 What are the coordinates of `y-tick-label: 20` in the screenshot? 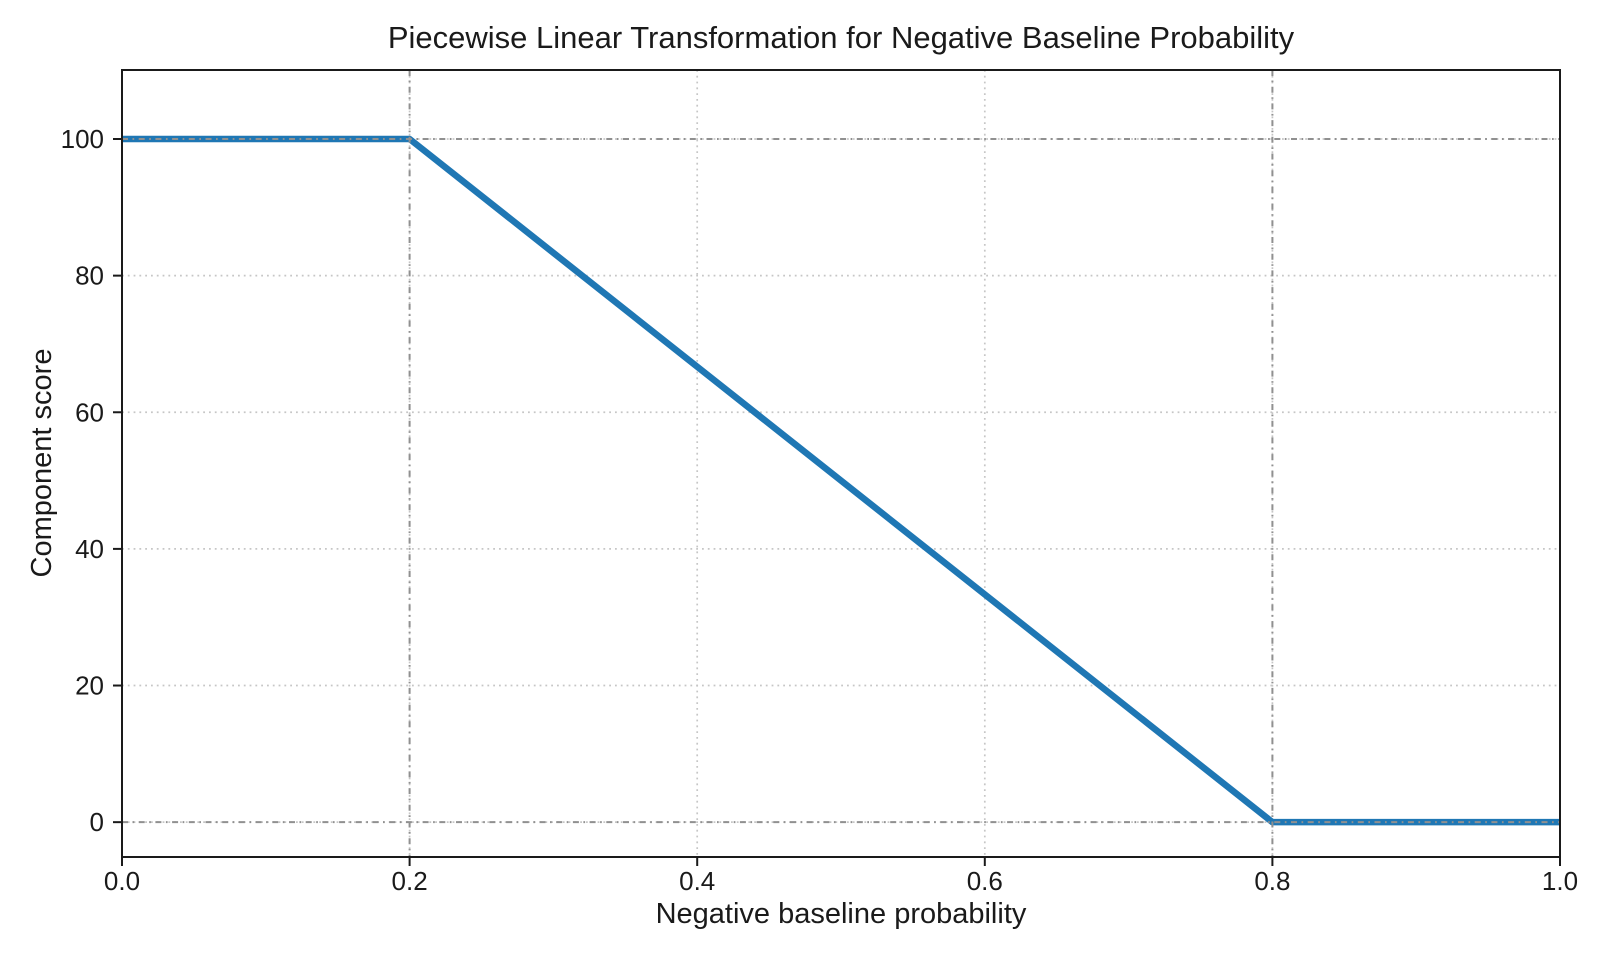 It's located at (89, 686).